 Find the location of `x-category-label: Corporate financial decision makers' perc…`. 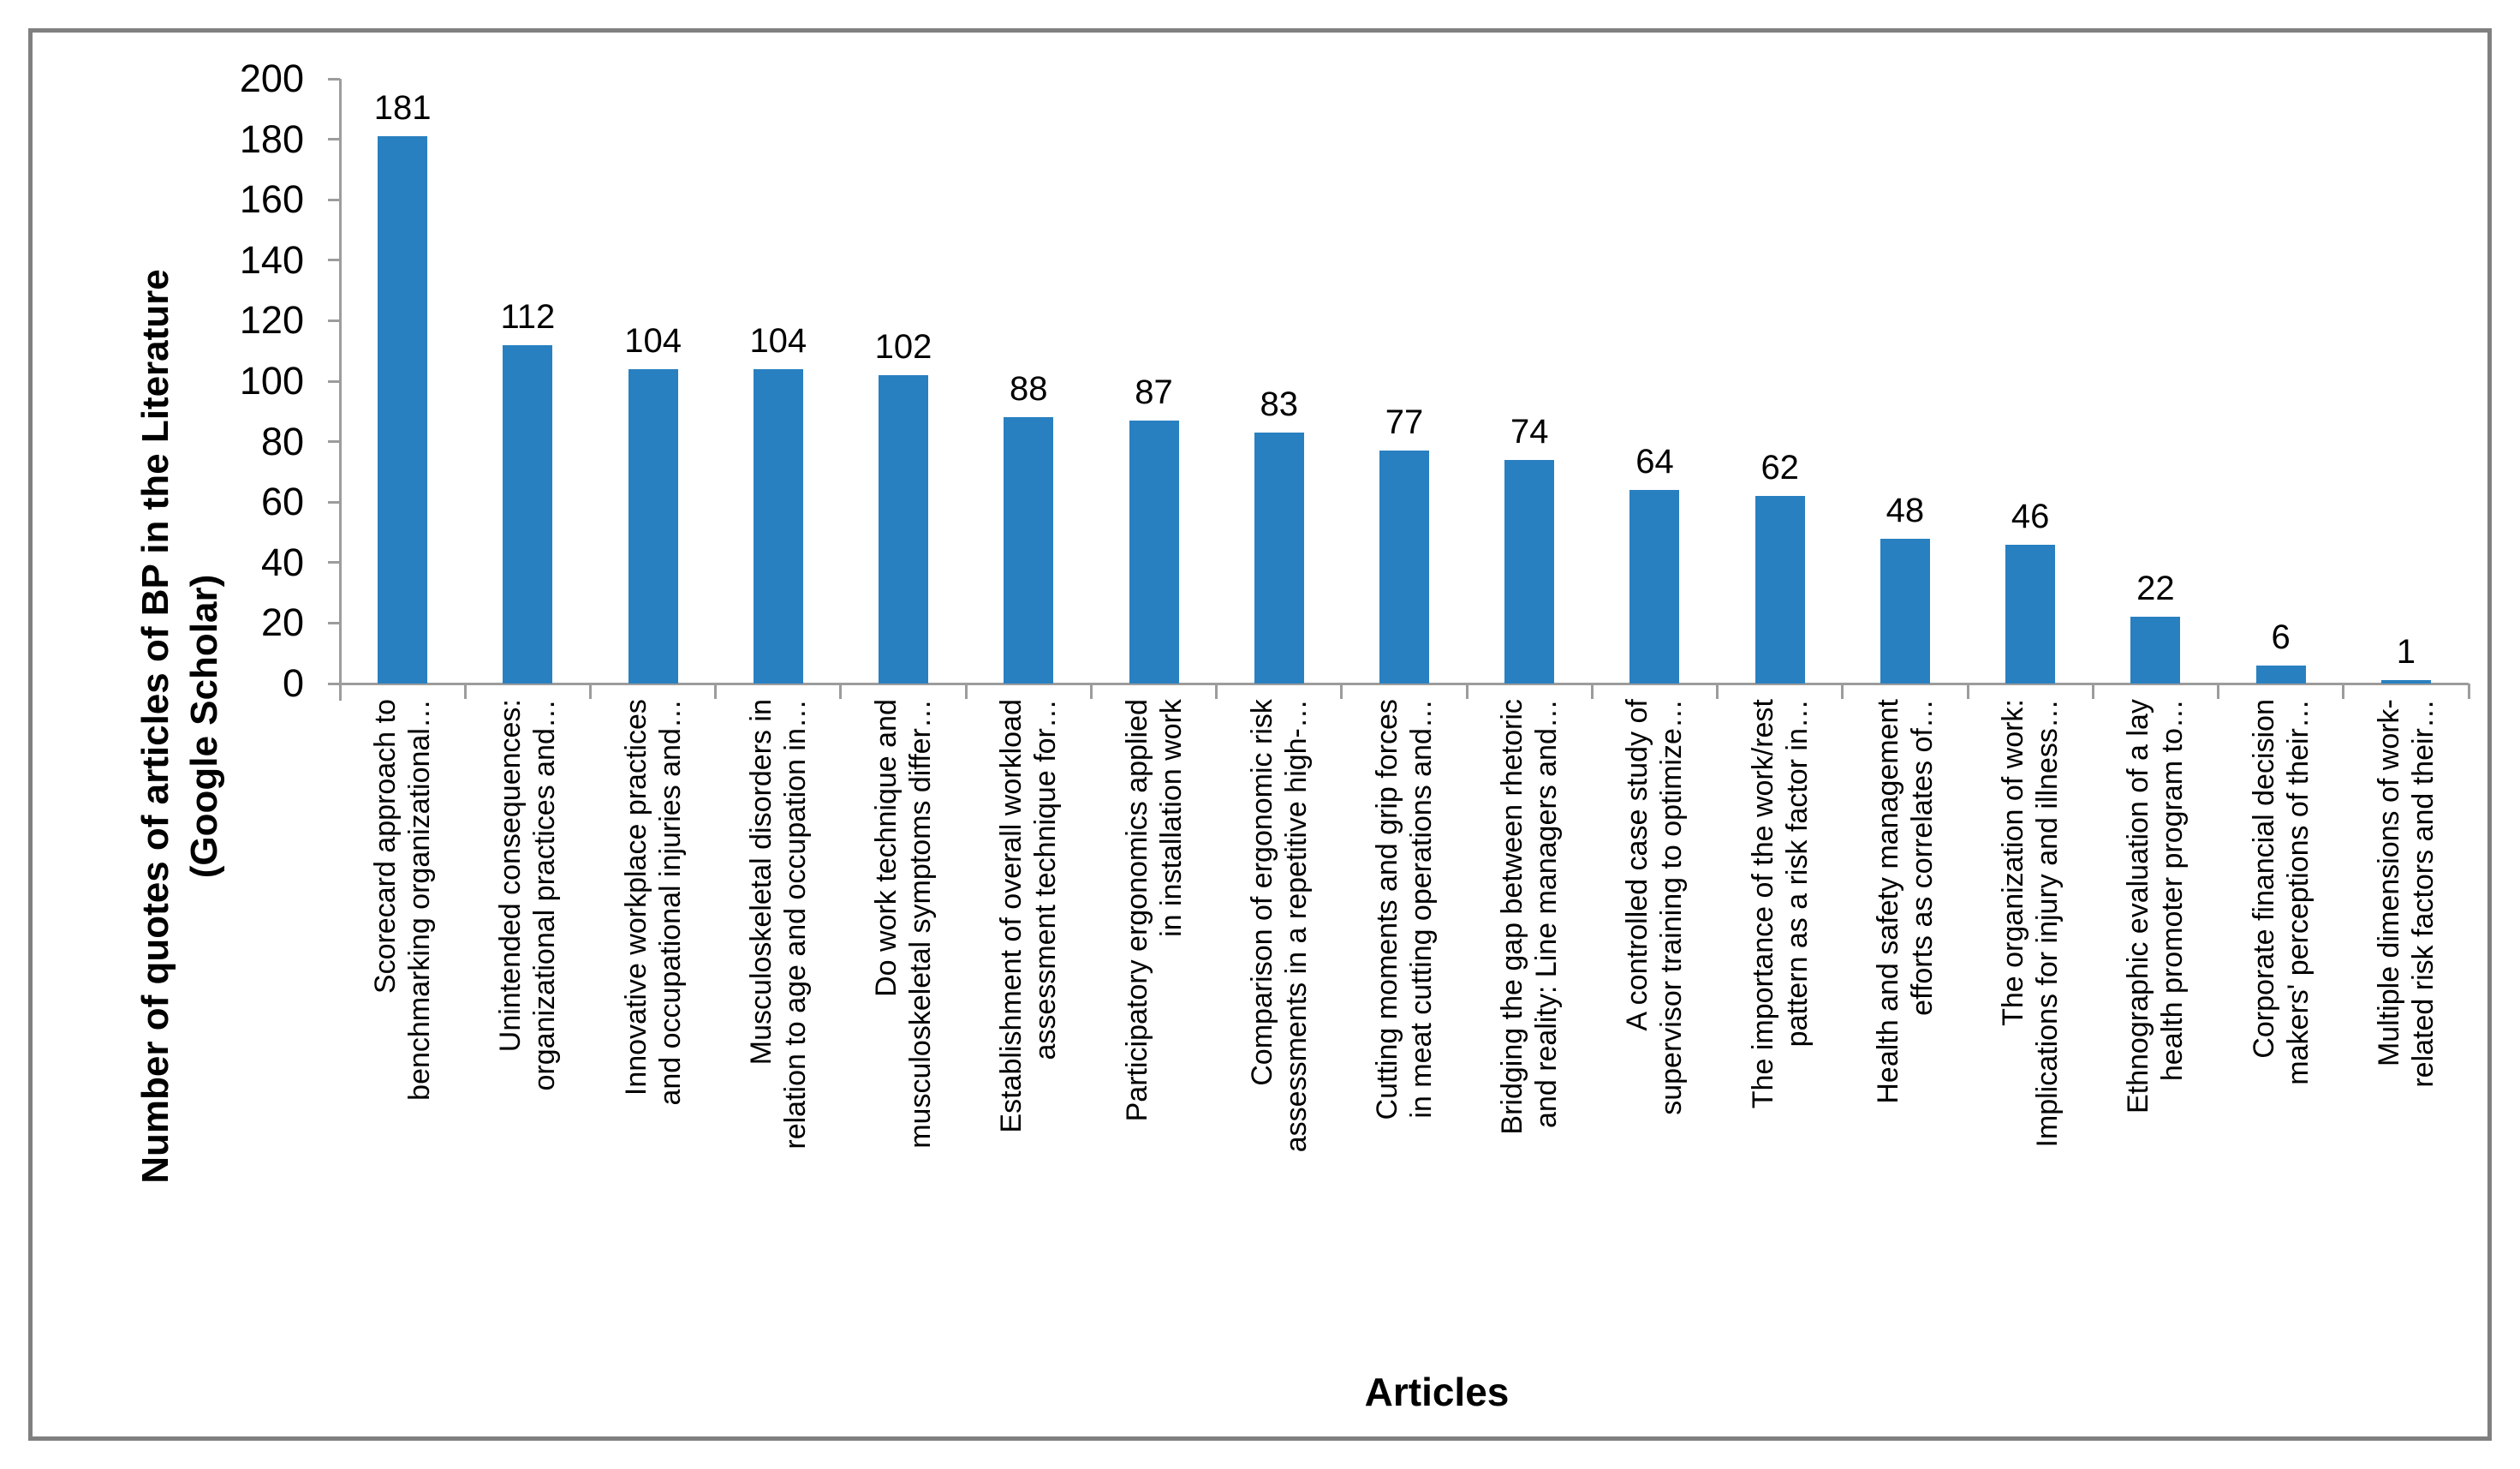

x-category-label: Corporate financial decision makers' perc… is located at coordinates (2281, 1011).